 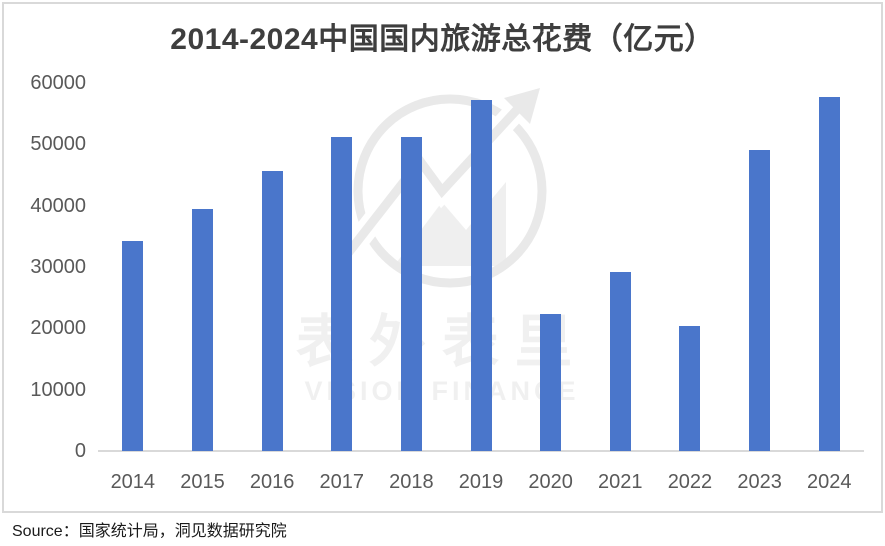 What do you see at coordinates (341, 482) in the screenshot?
I see `x-tick-label-2017: 2017` at bounding box center [341, 482].